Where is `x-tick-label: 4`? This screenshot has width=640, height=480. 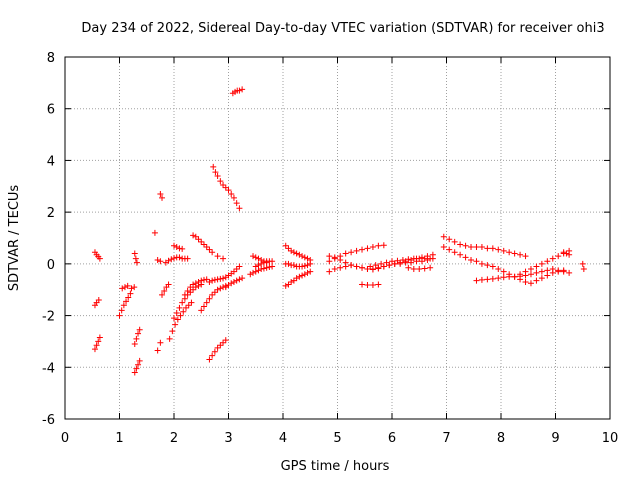 x-tick-label: 4 is located at coordinates (283, 438).